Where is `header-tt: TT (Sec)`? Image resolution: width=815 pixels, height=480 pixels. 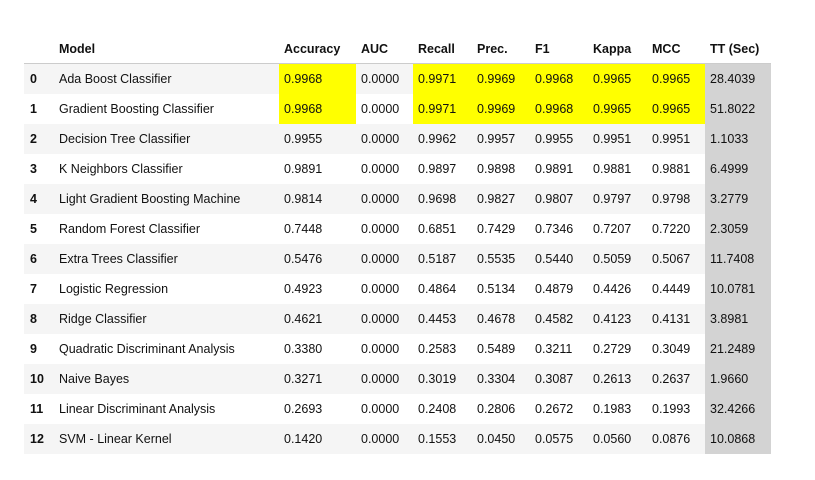
header-tt: TT (Sec) is located at coordinates (738, 49).